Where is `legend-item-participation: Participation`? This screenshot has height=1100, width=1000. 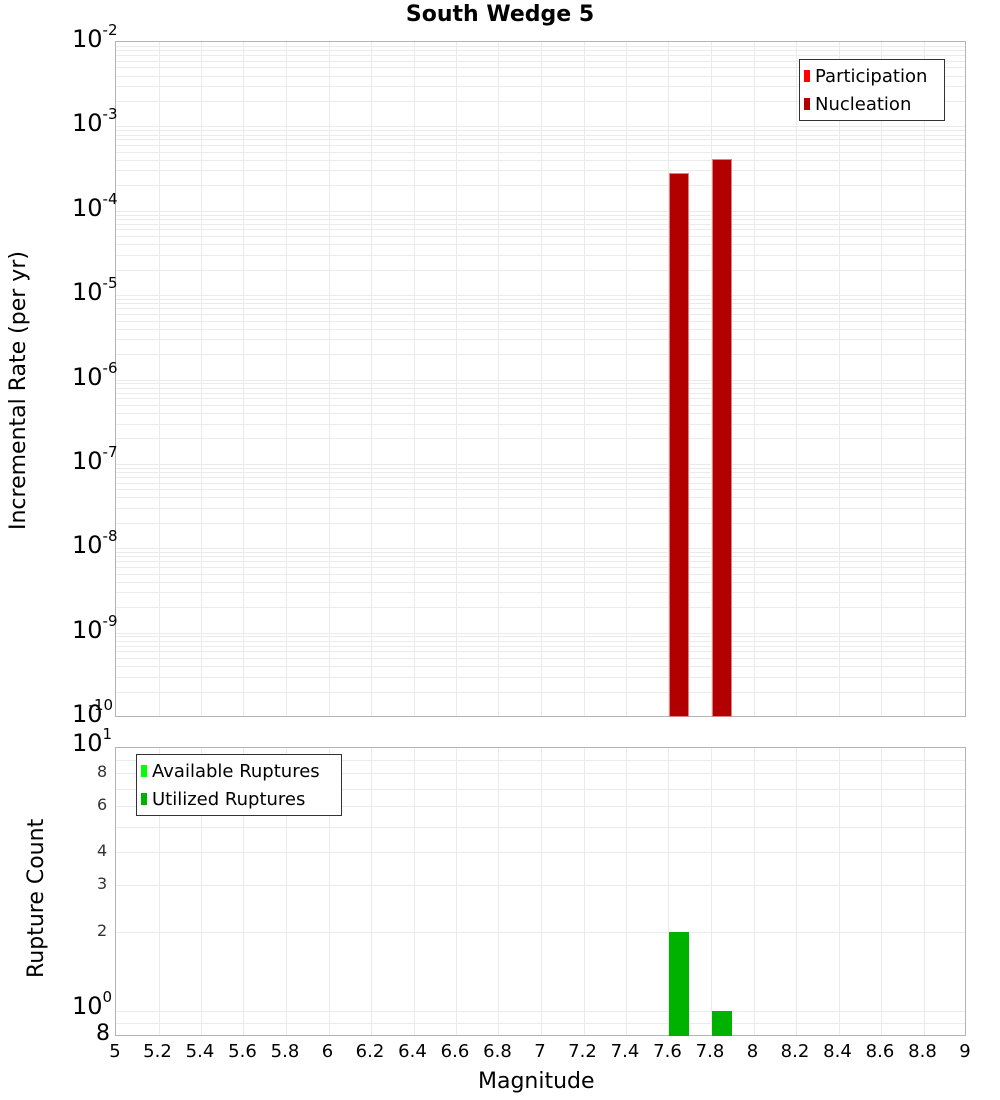
legend-item-participation: Participation is located at coordinates (872, 76).